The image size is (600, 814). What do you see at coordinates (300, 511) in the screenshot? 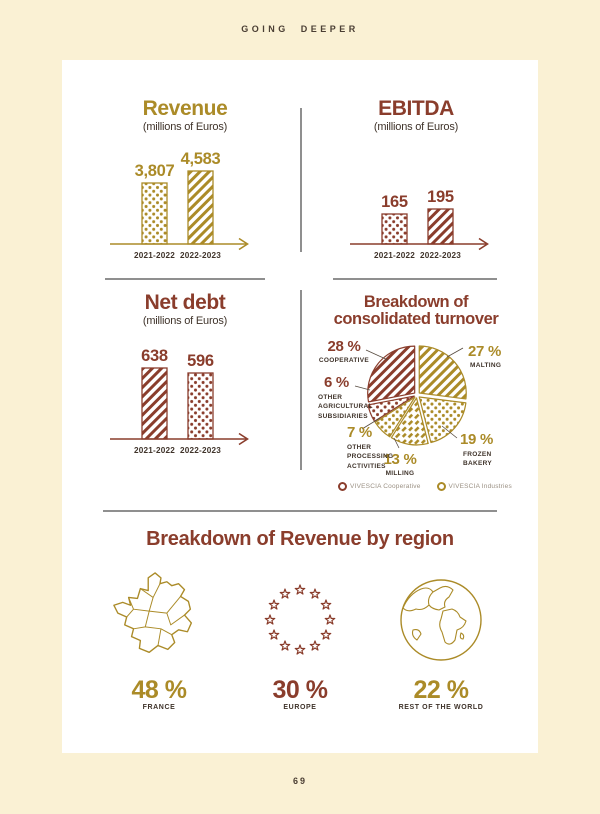
I see `section-divider` at bounding box center [300, 511].